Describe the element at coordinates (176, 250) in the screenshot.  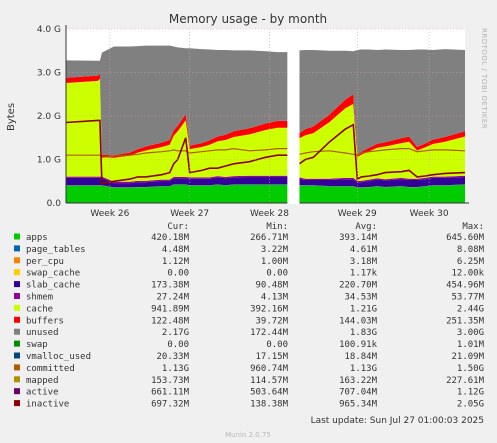
I see `legend-value: 4.48M` at that location.